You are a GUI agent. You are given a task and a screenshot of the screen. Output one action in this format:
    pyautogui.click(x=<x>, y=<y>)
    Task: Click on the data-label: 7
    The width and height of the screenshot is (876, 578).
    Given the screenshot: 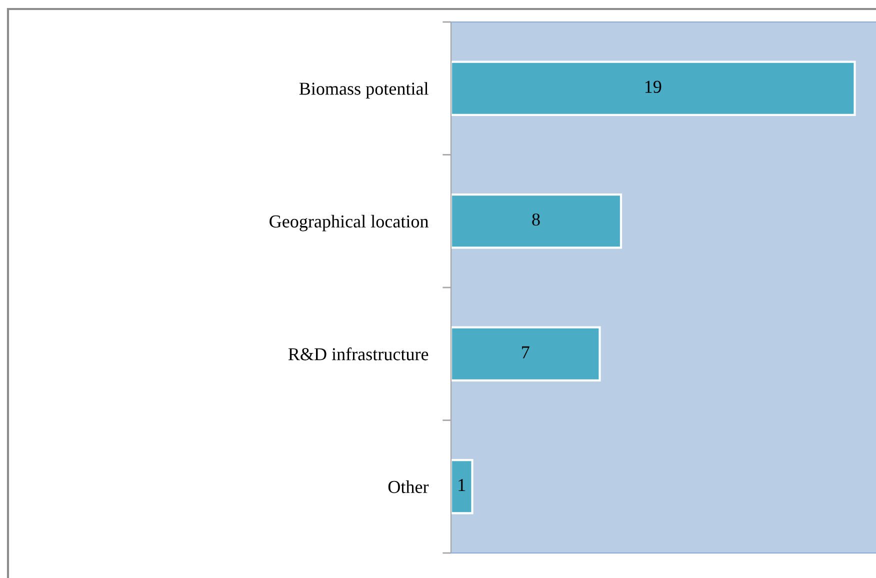 What is the action you would take?
    pyautogui.click(x=526, y=352)
    